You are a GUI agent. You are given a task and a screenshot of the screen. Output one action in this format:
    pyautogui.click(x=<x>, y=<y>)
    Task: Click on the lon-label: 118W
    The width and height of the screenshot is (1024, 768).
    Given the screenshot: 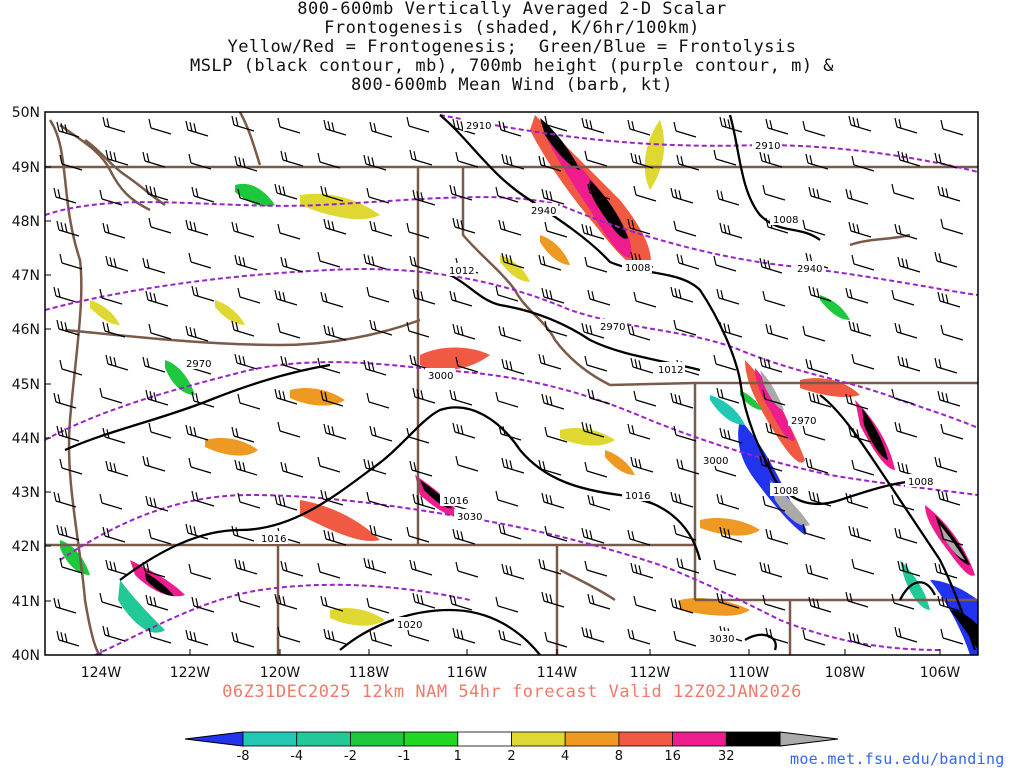 What is the action you would take?
    pyautogui.click(x=369, y=673)
    